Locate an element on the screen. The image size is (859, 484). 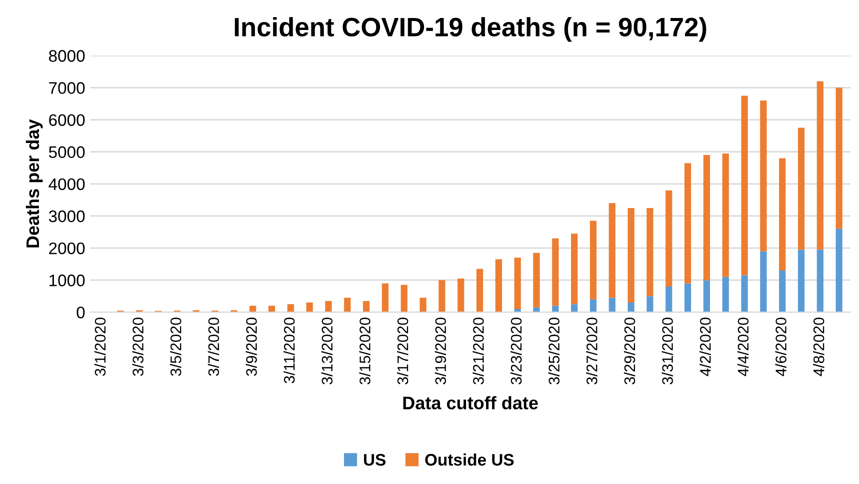
x-tick-label: 3/25/2020 is located at coordinates (554, 351).